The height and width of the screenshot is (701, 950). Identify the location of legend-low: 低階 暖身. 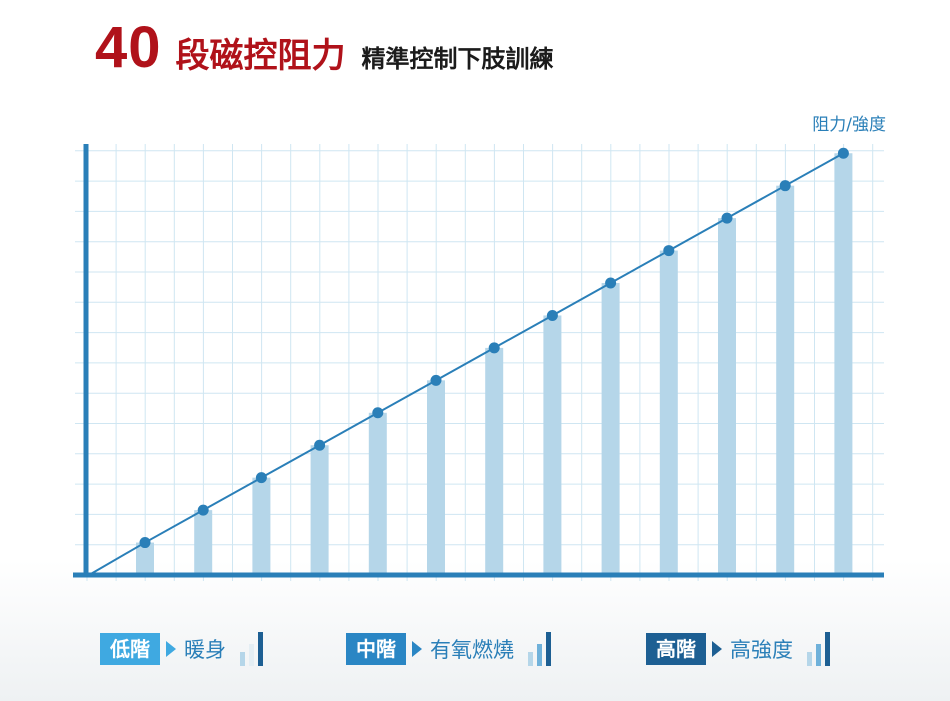
(181, 649).